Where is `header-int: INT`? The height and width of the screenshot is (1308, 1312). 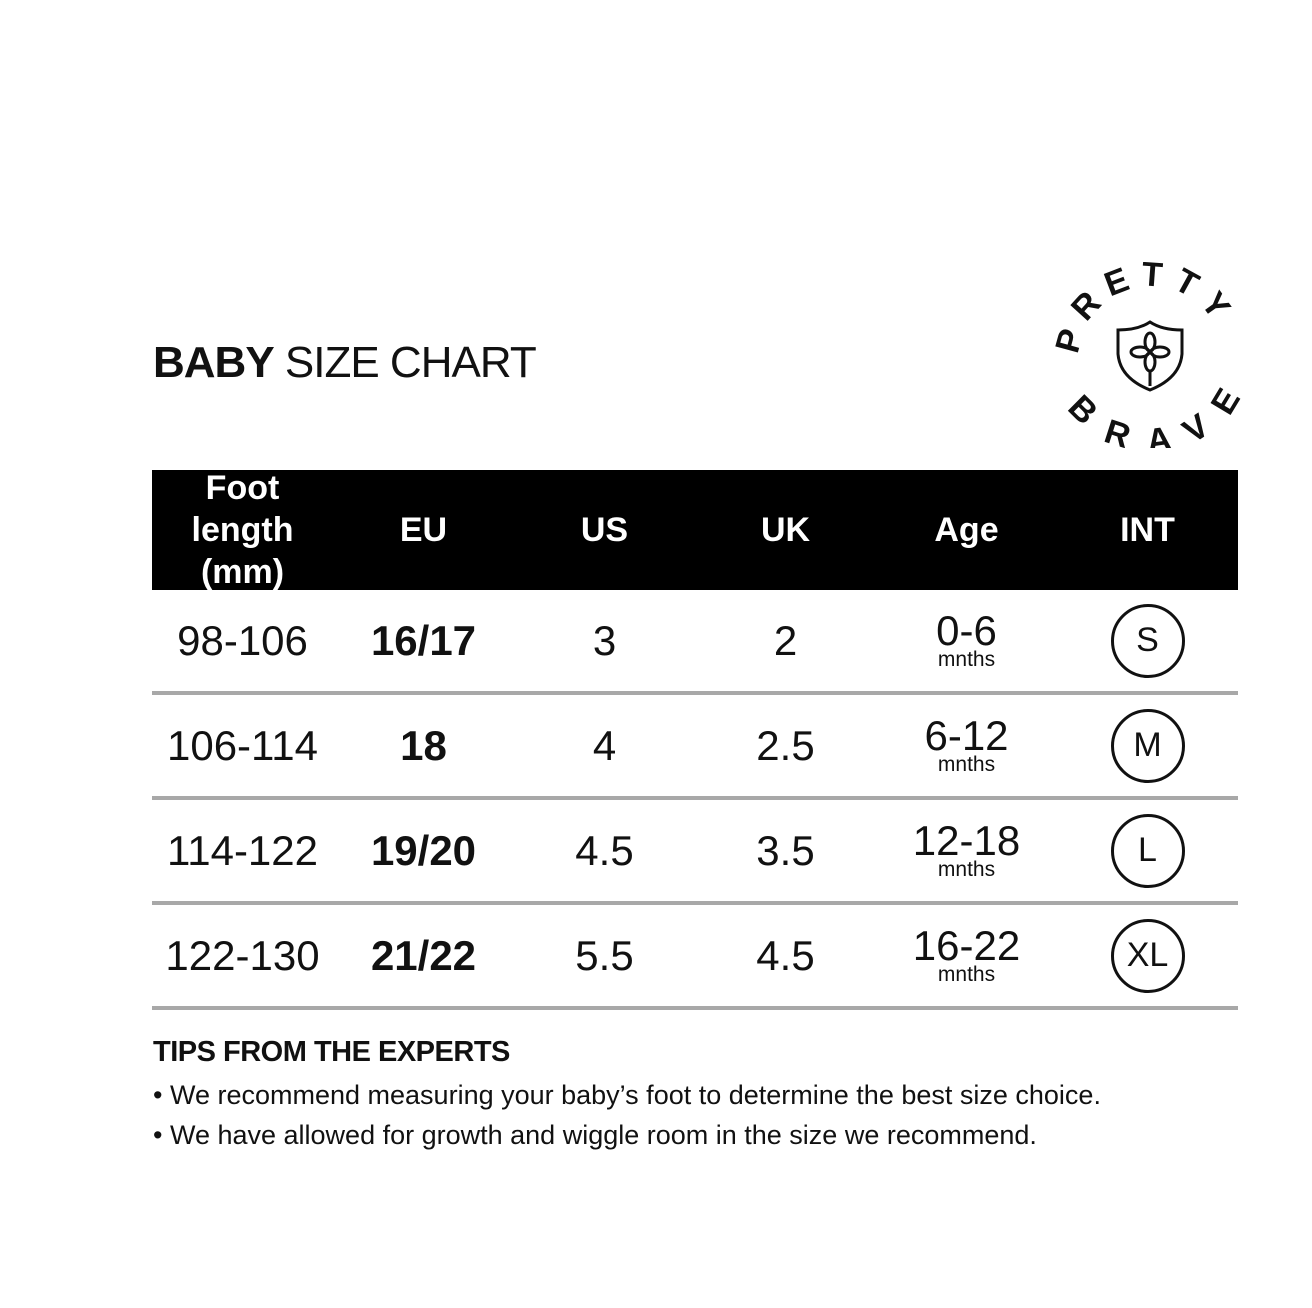
header-int: INT is located at coordinates (1147, 530).